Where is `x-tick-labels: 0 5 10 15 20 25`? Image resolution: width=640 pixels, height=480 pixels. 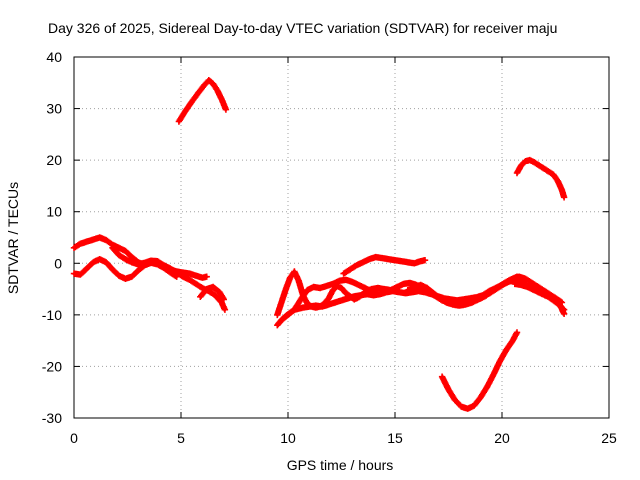 x-tick-labels: 0 5 10 15 20 25 is located at coordinates (343, 438).